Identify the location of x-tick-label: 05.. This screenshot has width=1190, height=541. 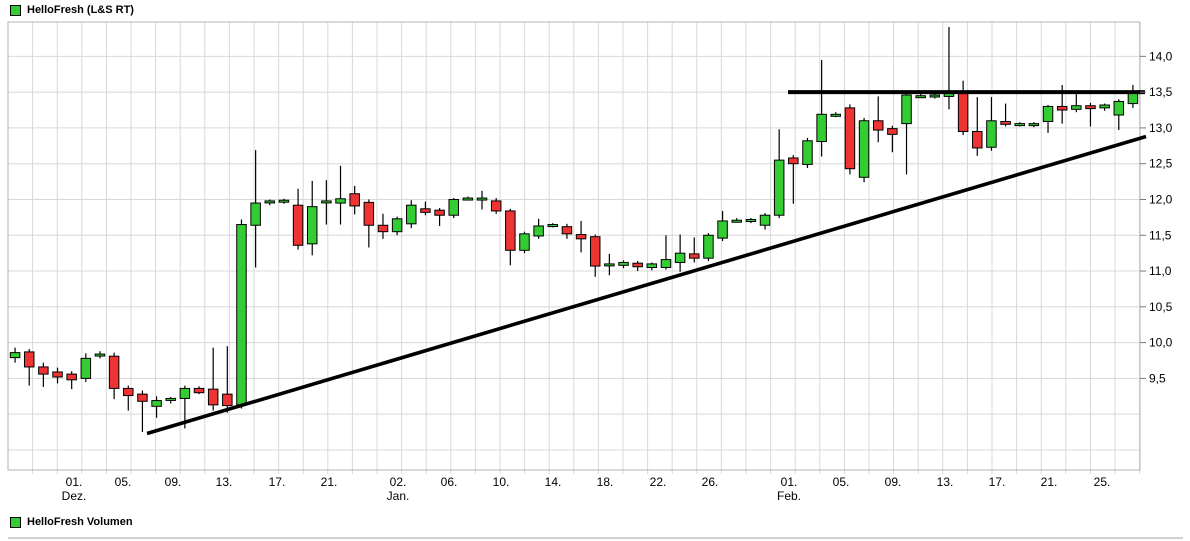
(841, 482).